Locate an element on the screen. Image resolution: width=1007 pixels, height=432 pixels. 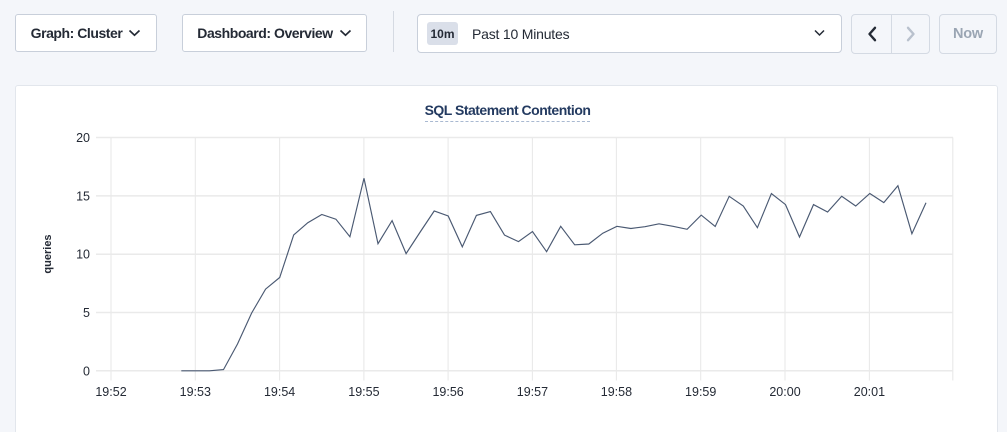
svg-text: 19:54 is located at coordinates (279, 392).